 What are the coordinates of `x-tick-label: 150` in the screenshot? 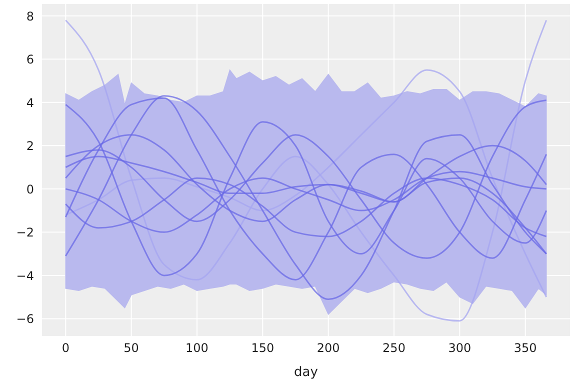 It's located at (262, 348).